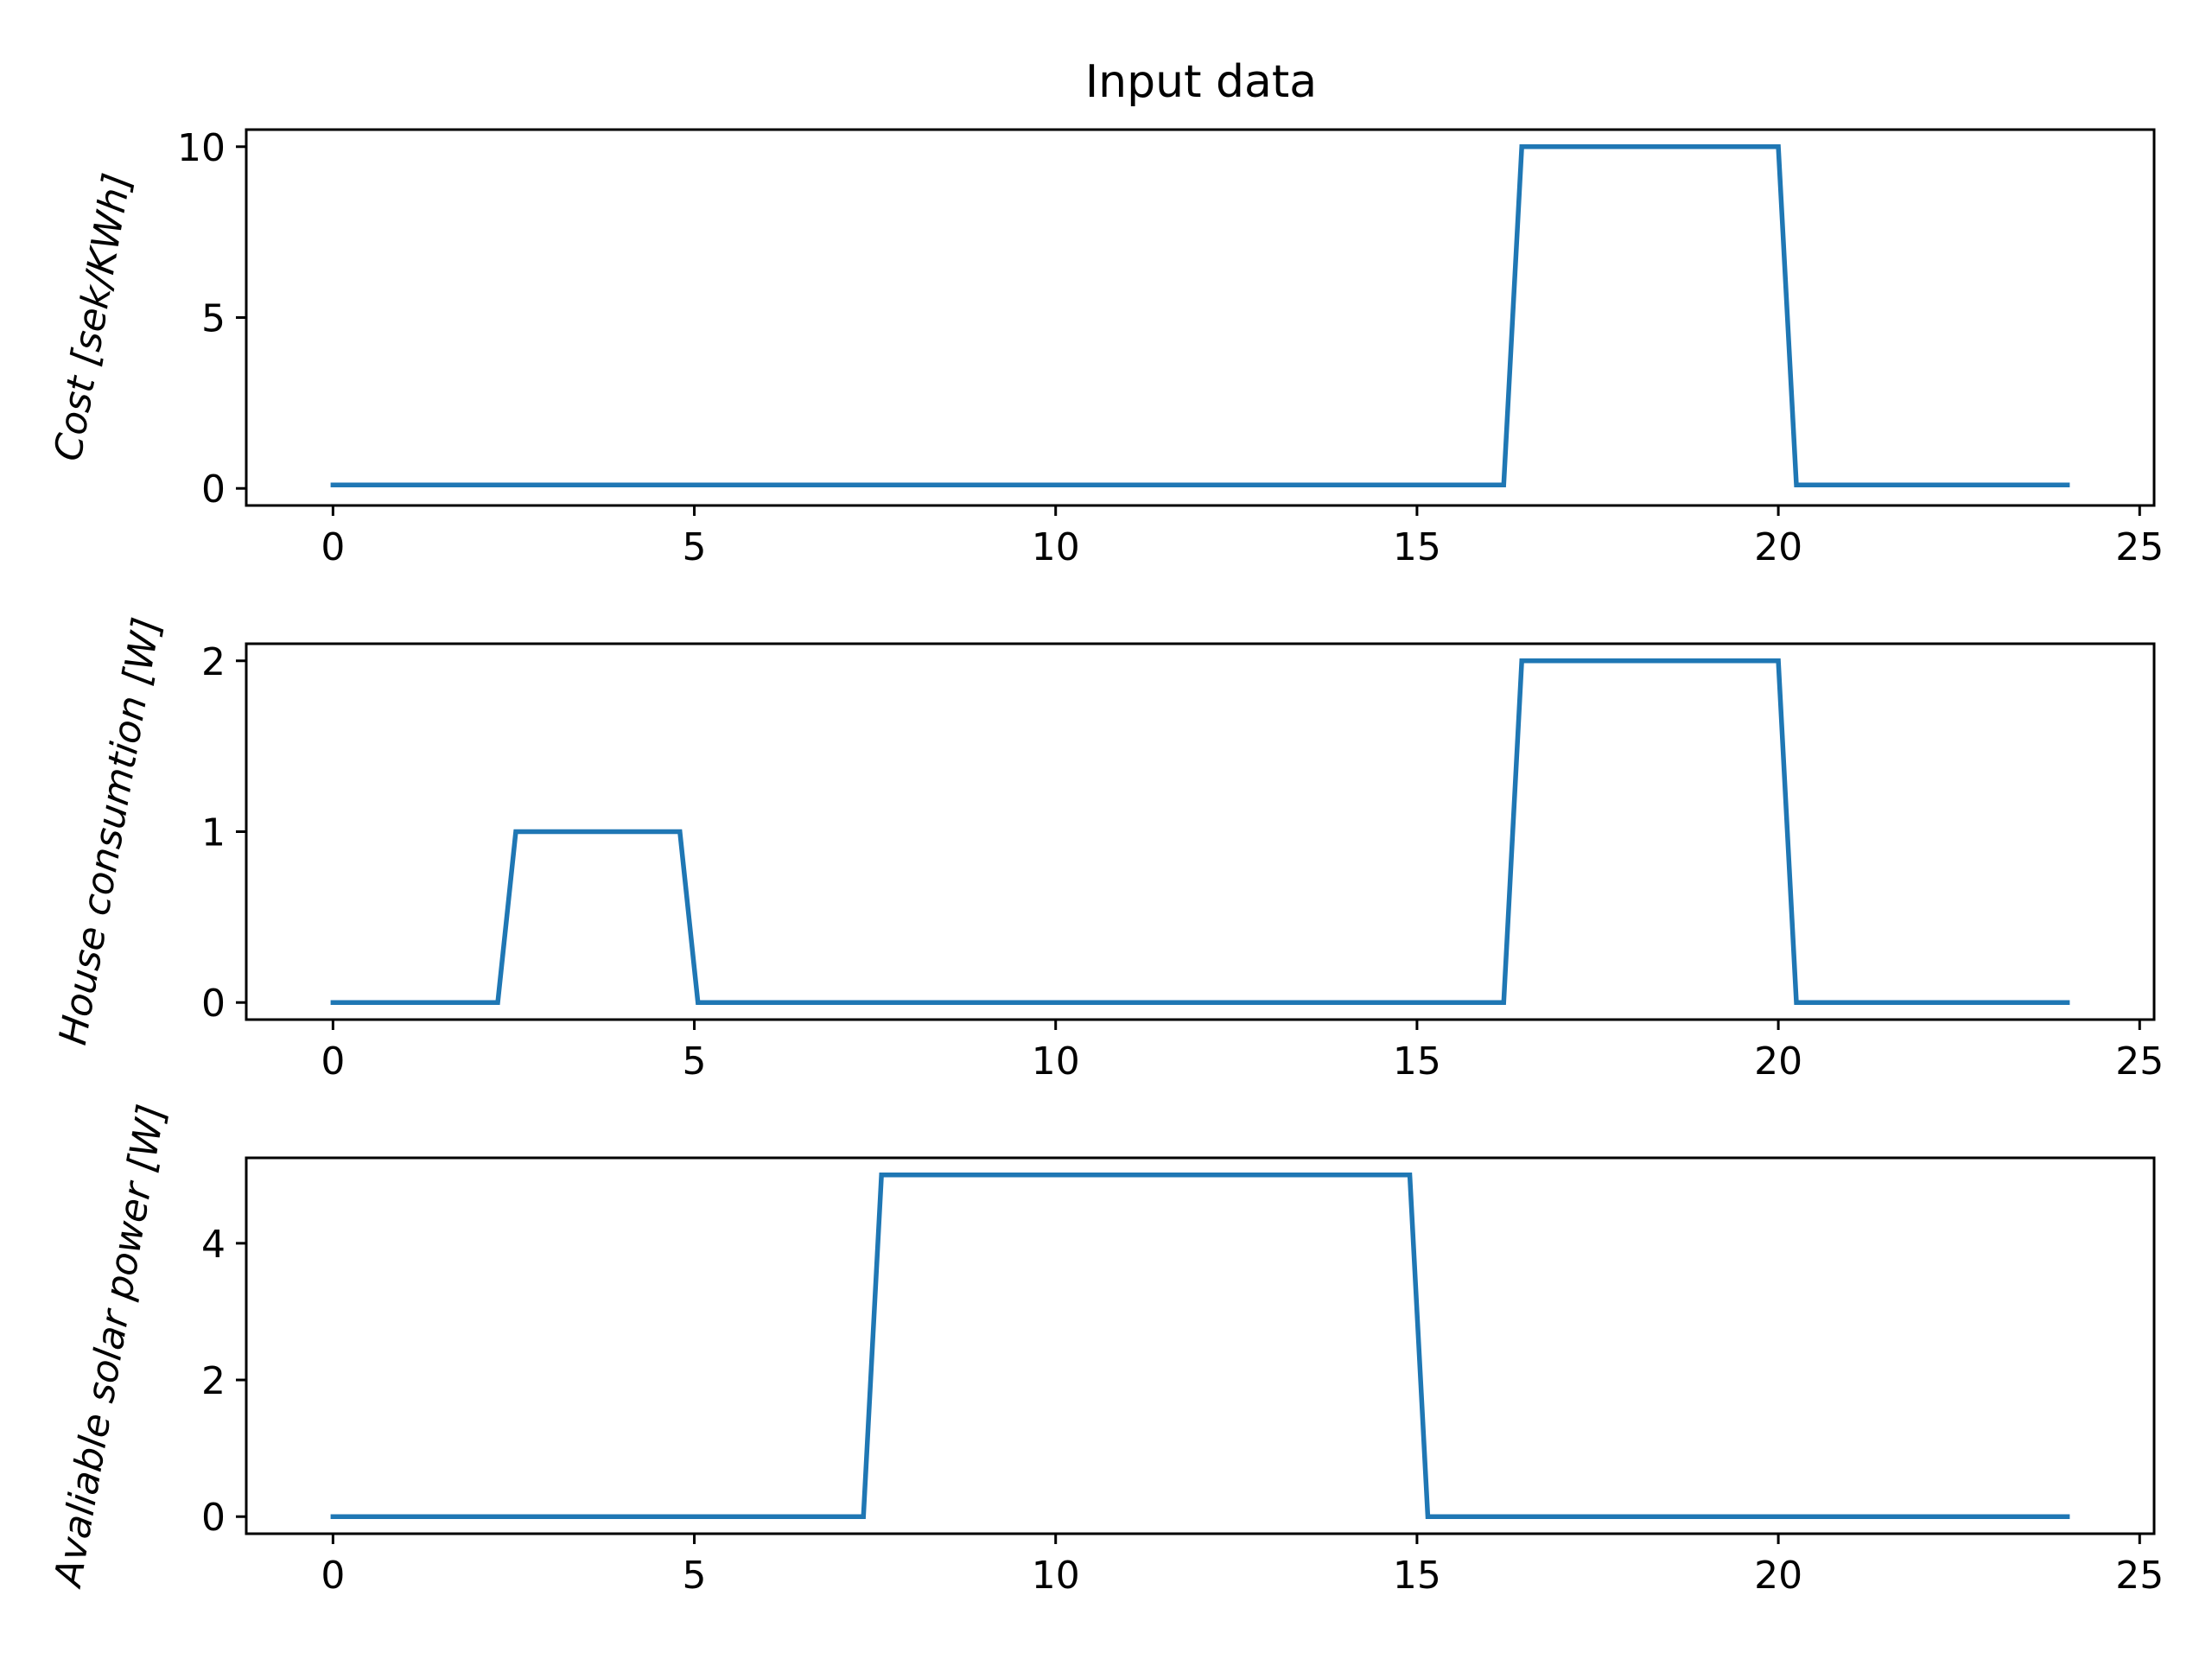  Describe the element at coordinates (213, 833) in the screenshot. I see `y-tick-label: 1` at that location.